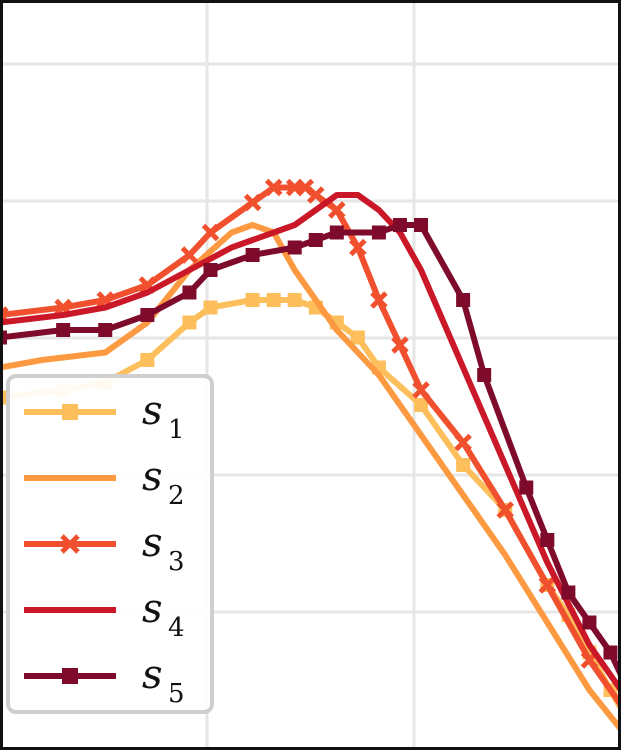 The image size is (621, 750). I want to click on legend-subscript-5: 5, so click(176, 694).